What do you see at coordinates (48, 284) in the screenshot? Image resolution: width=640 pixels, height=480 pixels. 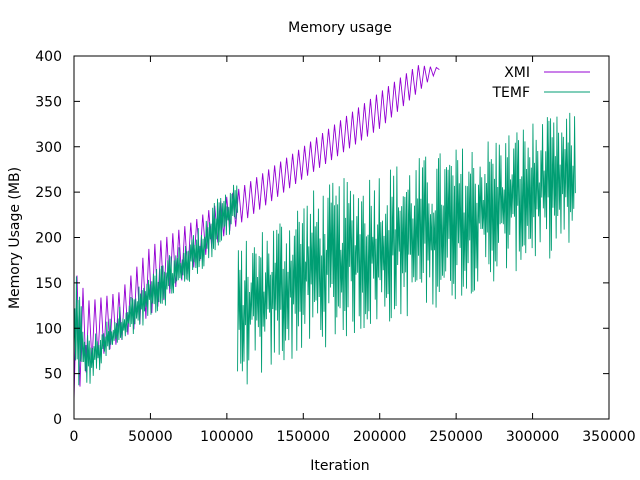 I see `y-tick-label: 150` at bounding box center [48, 284].